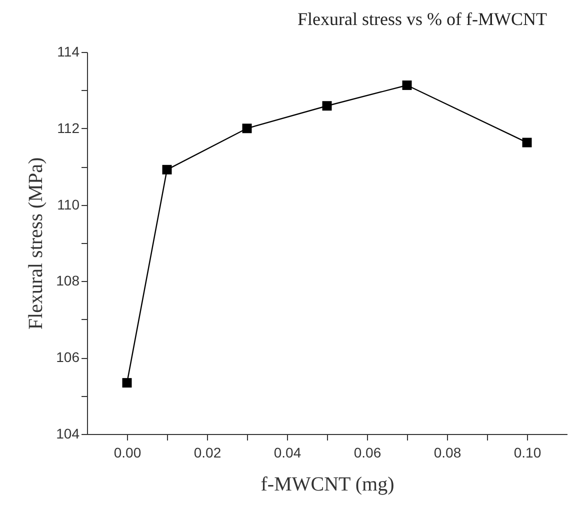  I want to click on x-axis-title: f-MWCNT (mg), so click(327, 485).